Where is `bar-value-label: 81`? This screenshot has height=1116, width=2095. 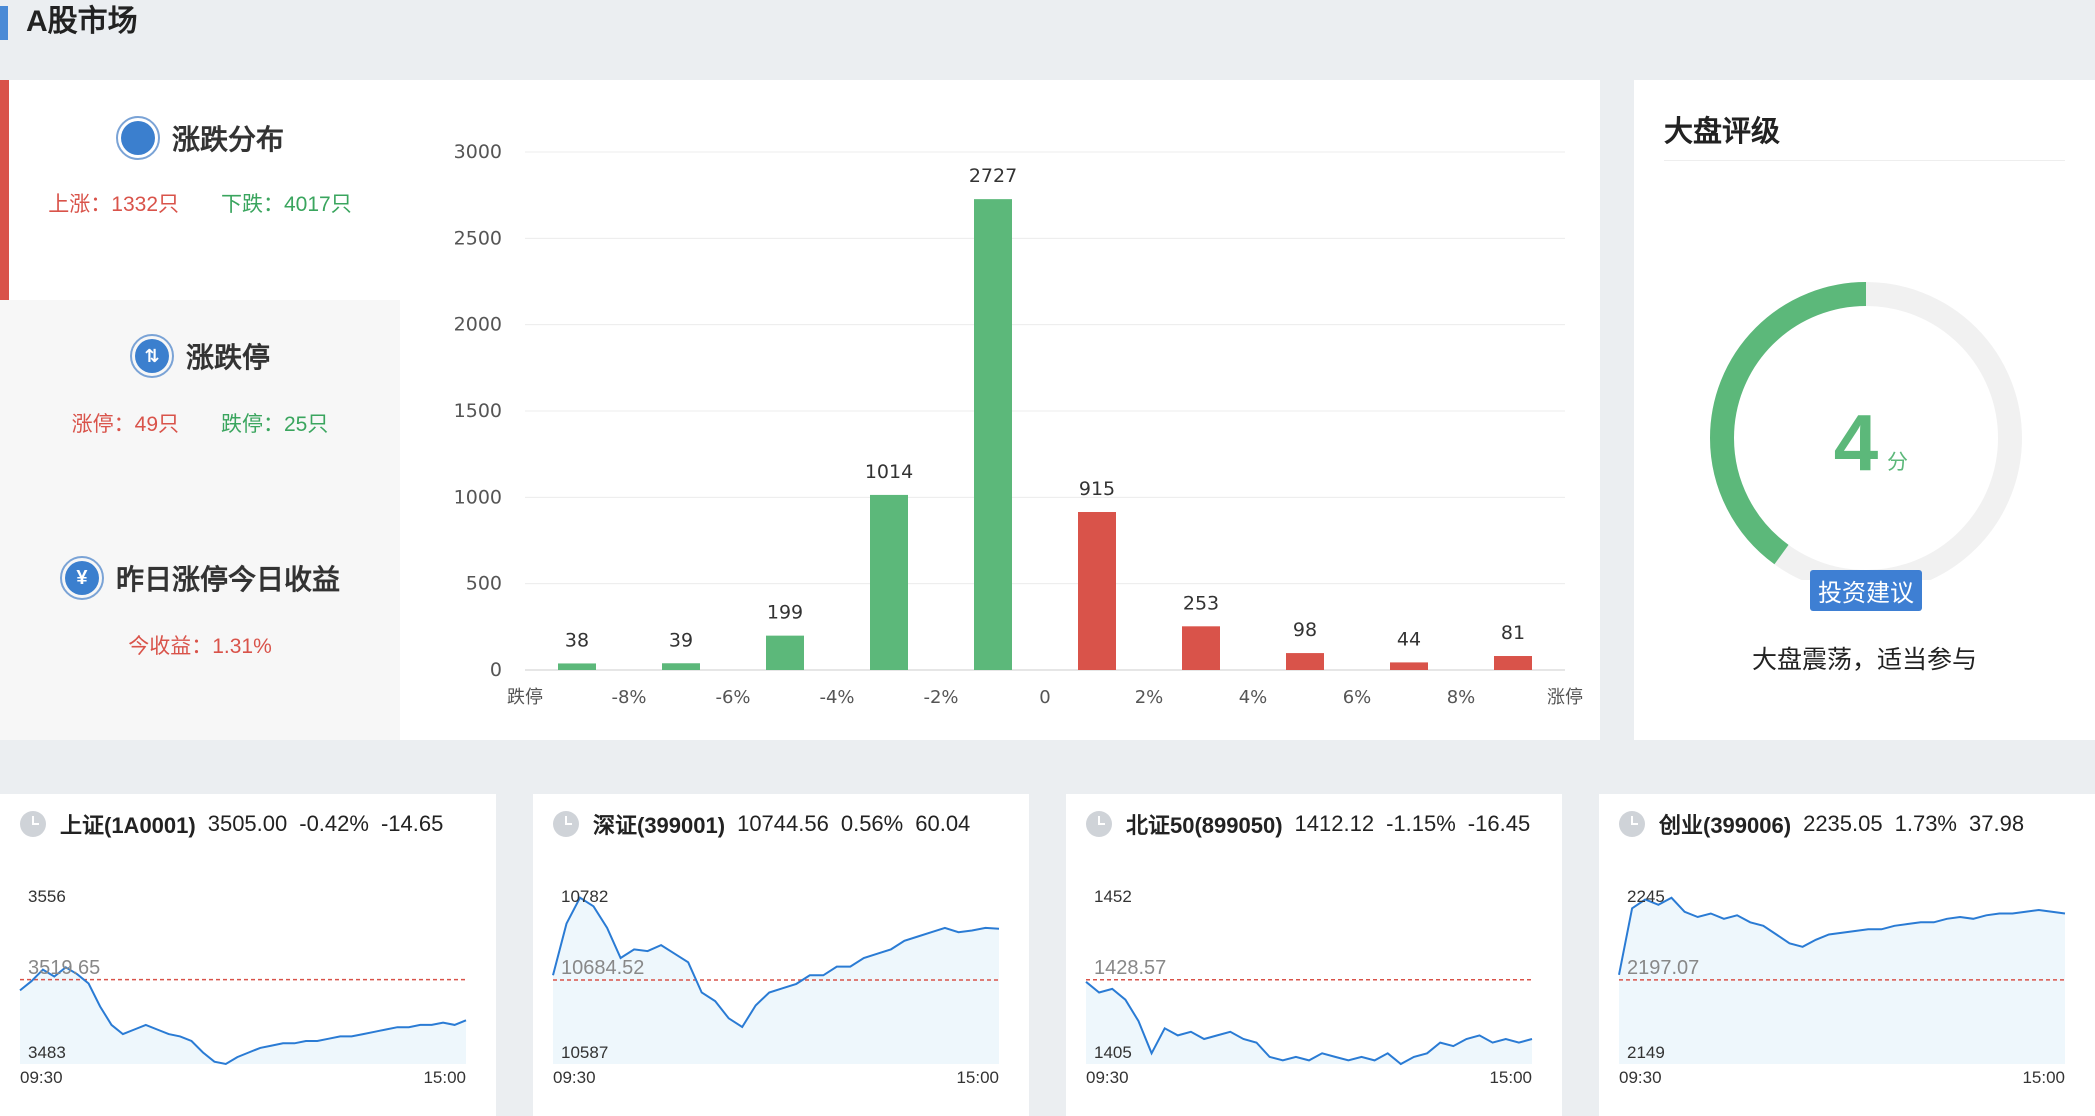
bar-value-label: 81 is located at coordinates (1513, 633).